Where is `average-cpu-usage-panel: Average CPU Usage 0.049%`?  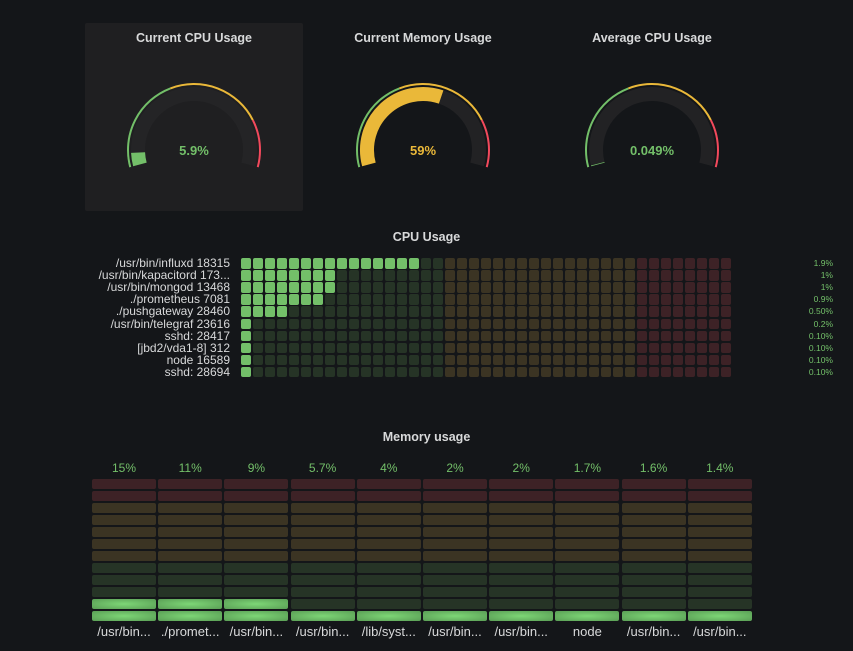
average-cpu-usage-panel: Average CPU Usage 0.049% is located at coordinates (652, 117).